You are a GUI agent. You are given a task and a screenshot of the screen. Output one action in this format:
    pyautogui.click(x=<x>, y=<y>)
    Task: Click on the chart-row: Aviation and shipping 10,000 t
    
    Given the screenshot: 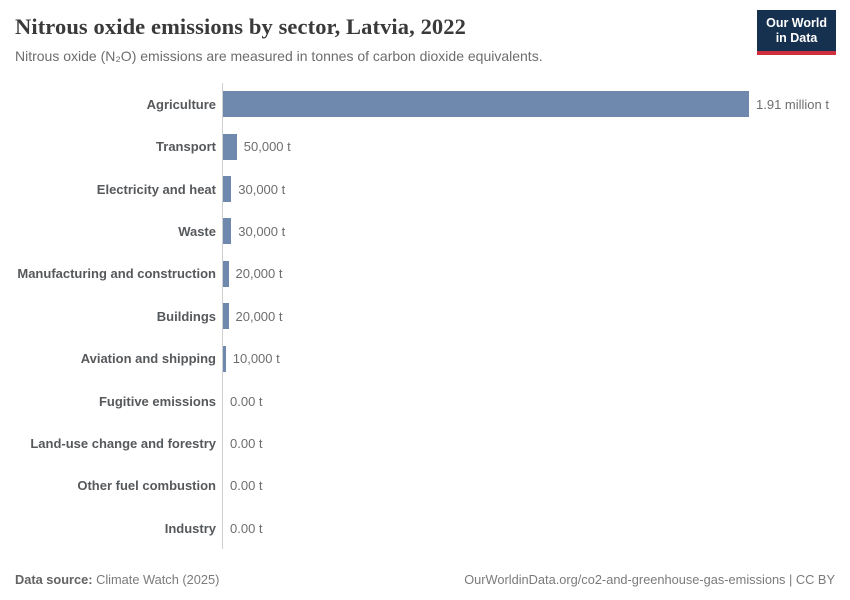 What is the action you would take?
    pyautogui.click(x=432, y=358)
    